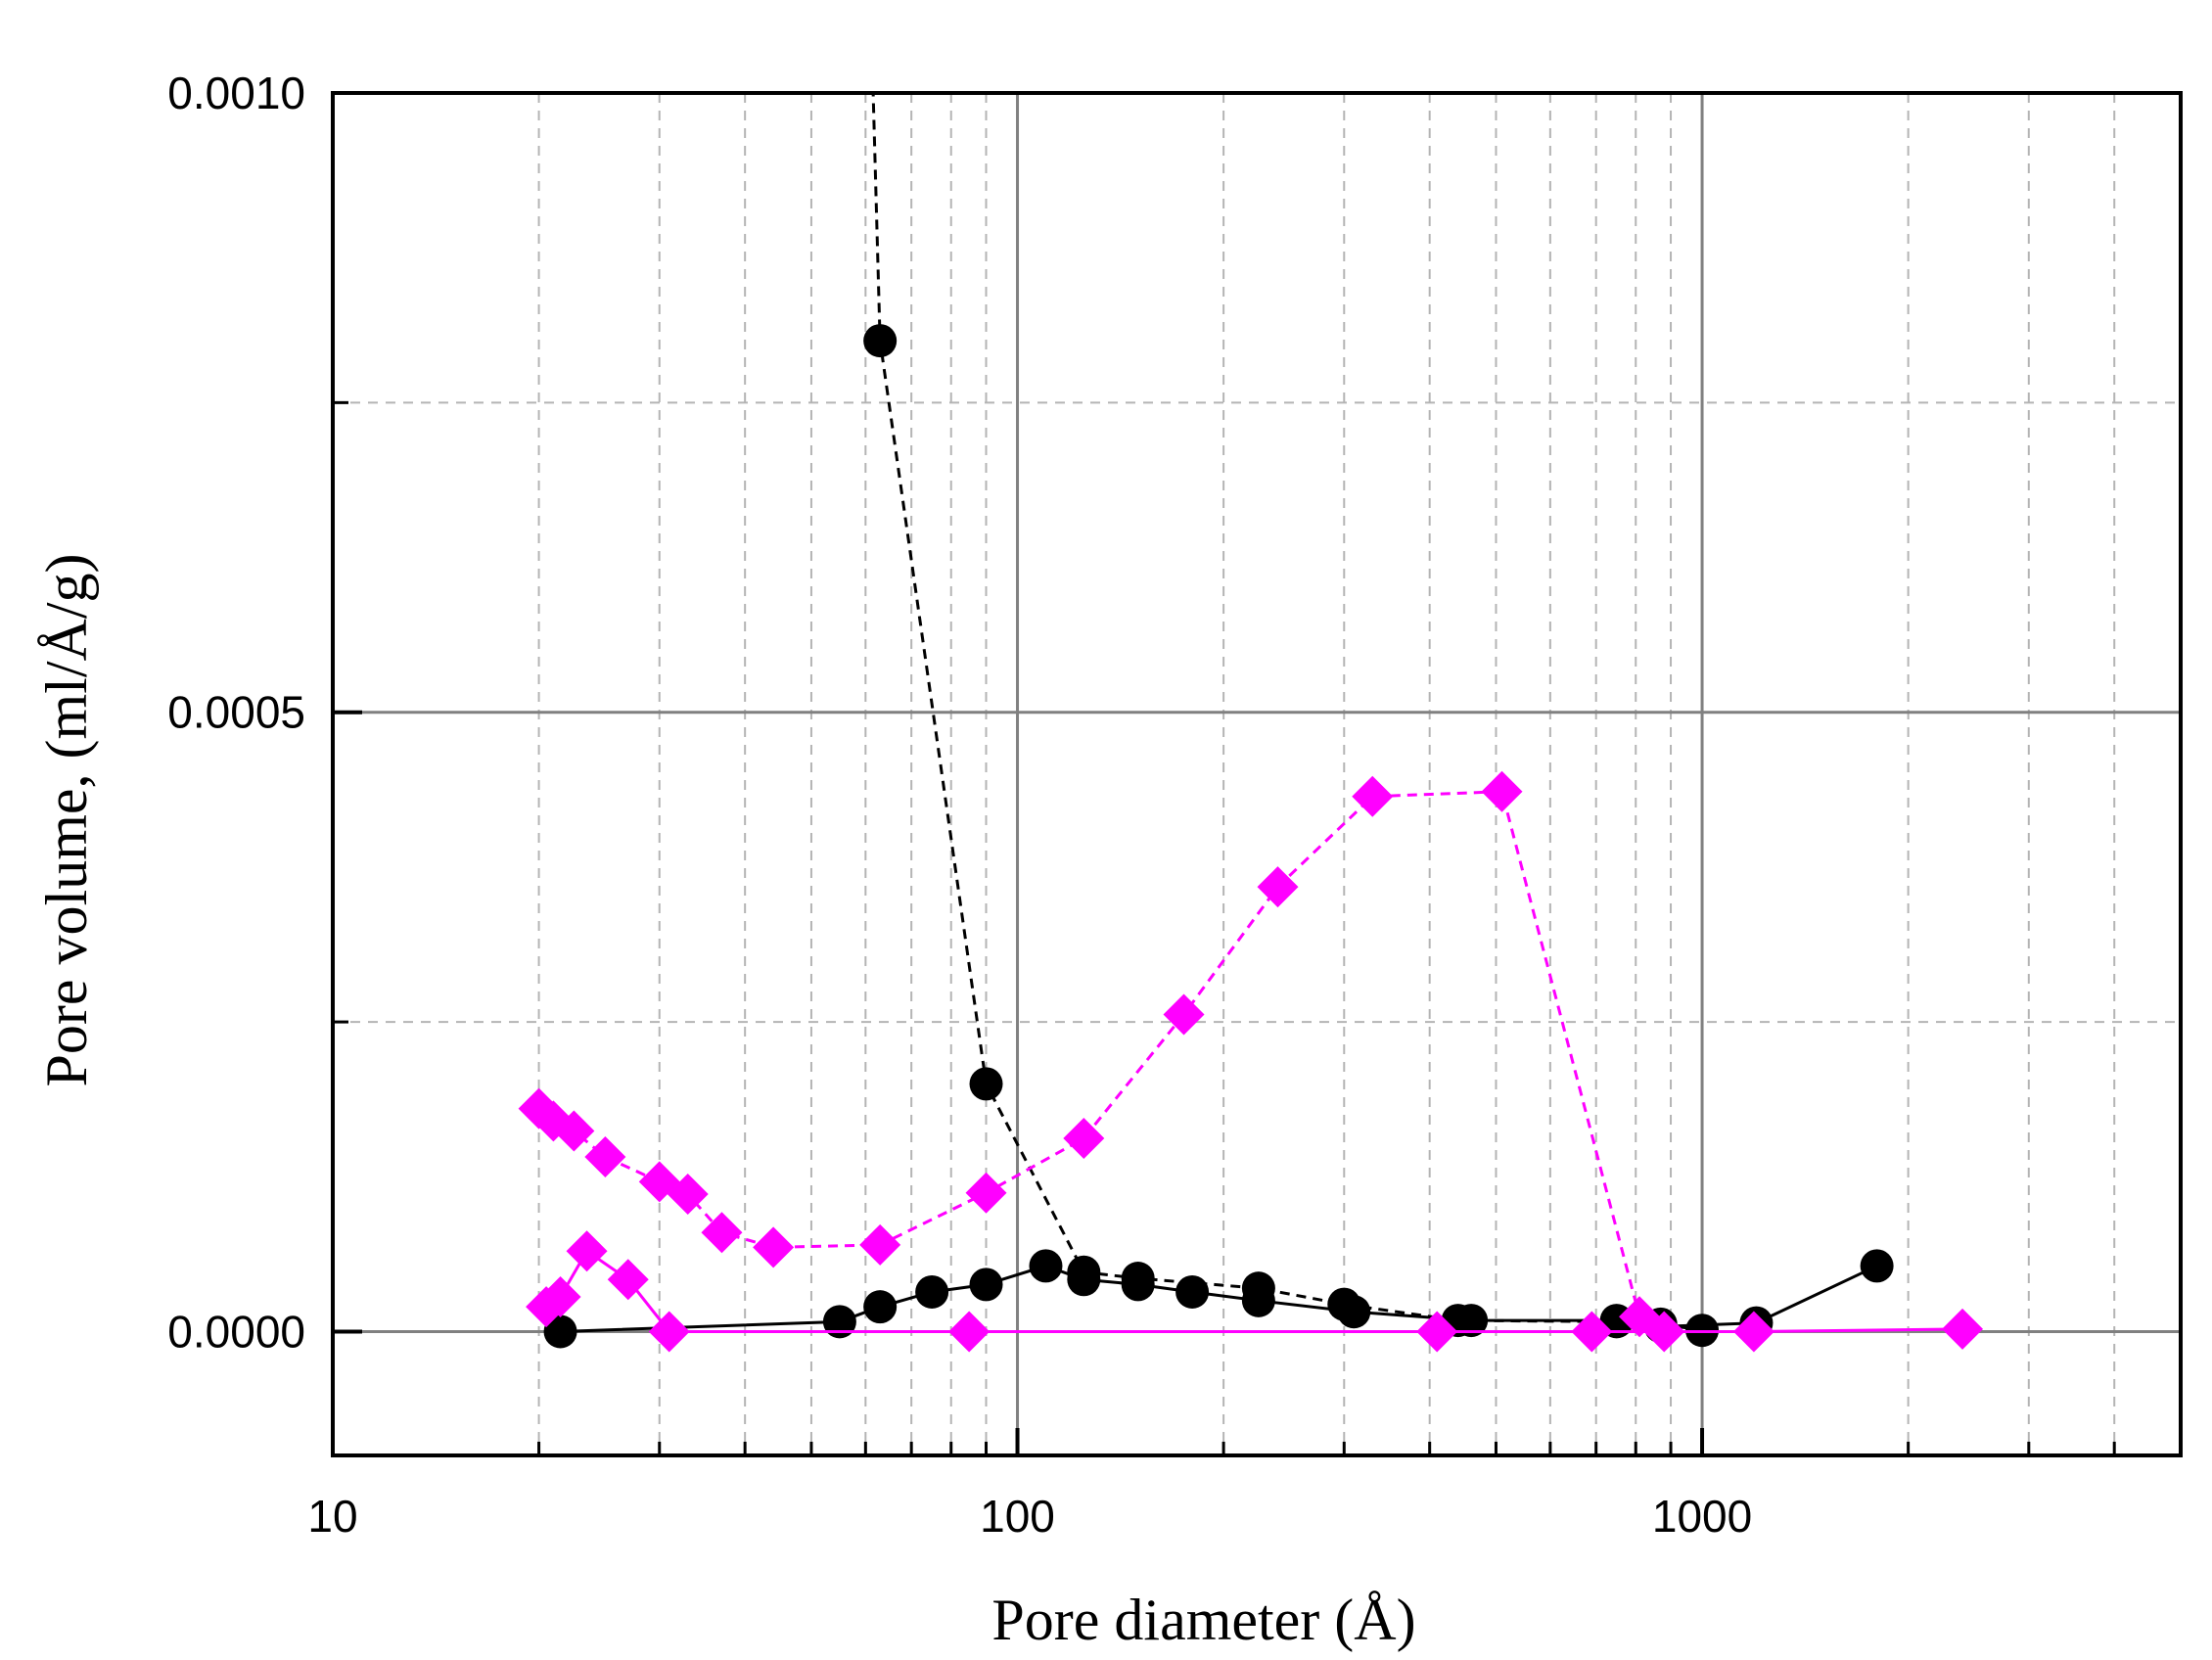  Describe the element at coordinates (332, 1516) in the screenshot. I see `x-tick-label: 10` at that location.